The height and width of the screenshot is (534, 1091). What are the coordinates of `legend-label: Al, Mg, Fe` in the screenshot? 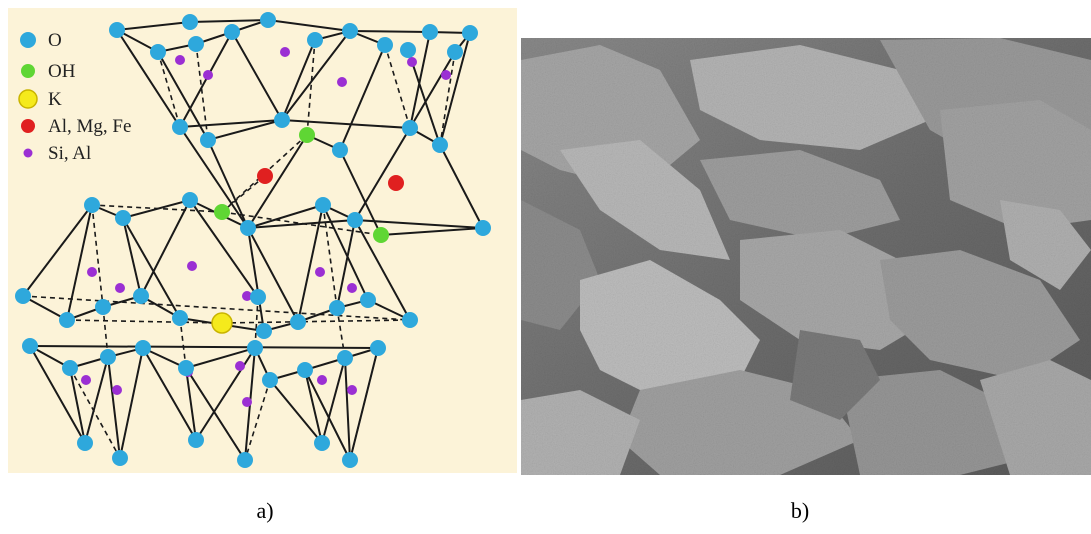 It's located at (89, 126).